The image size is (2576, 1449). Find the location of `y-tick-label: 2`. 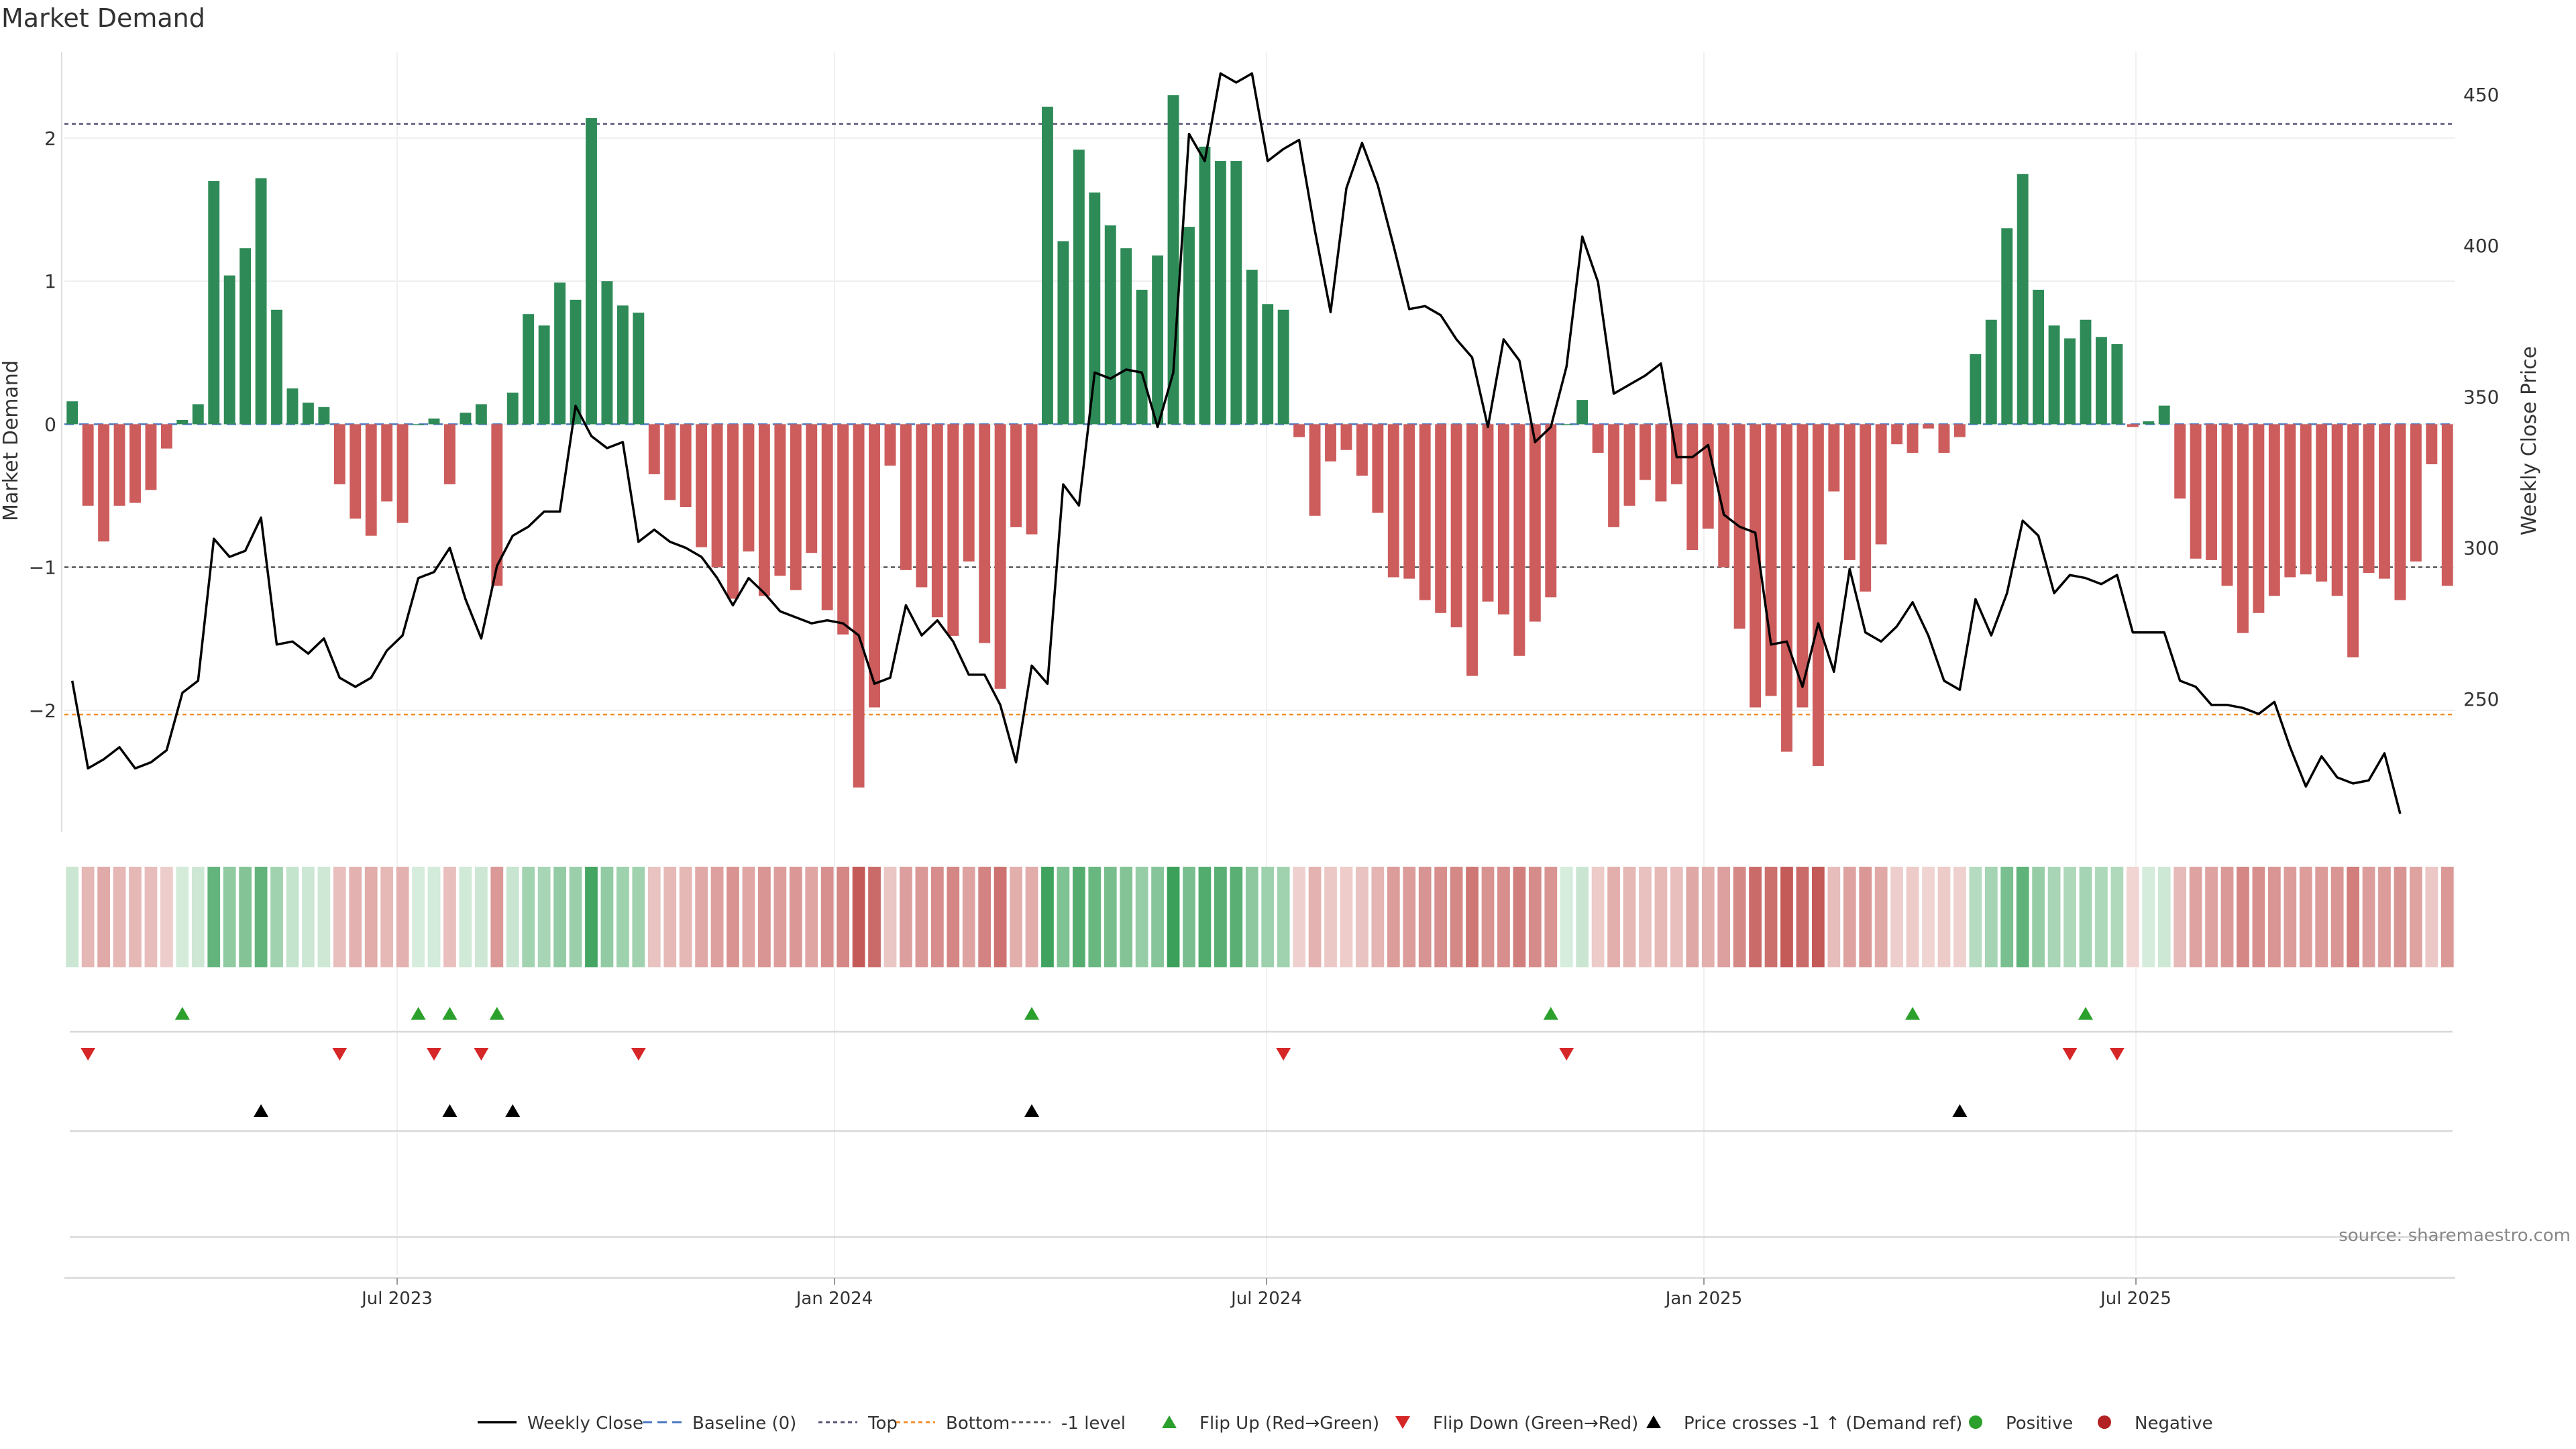

y-tick-label: 2 is located at coordinates (50, 138).